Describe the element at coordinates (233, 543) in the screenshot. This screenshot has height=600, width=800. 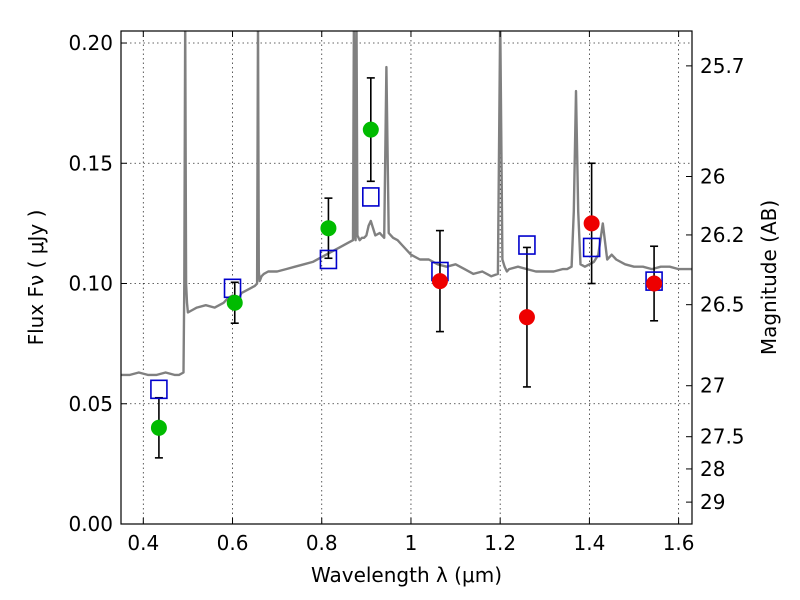
I see `x-tick-label: 0.6` at that location.